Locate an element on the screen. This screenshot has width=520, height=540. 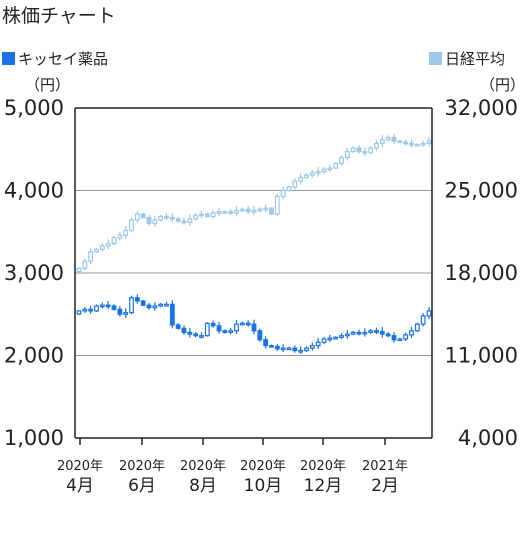
right-axis-ticks: 32,000 25,000 18,000 11,000 4,000 is located at coordinates (481, 273).